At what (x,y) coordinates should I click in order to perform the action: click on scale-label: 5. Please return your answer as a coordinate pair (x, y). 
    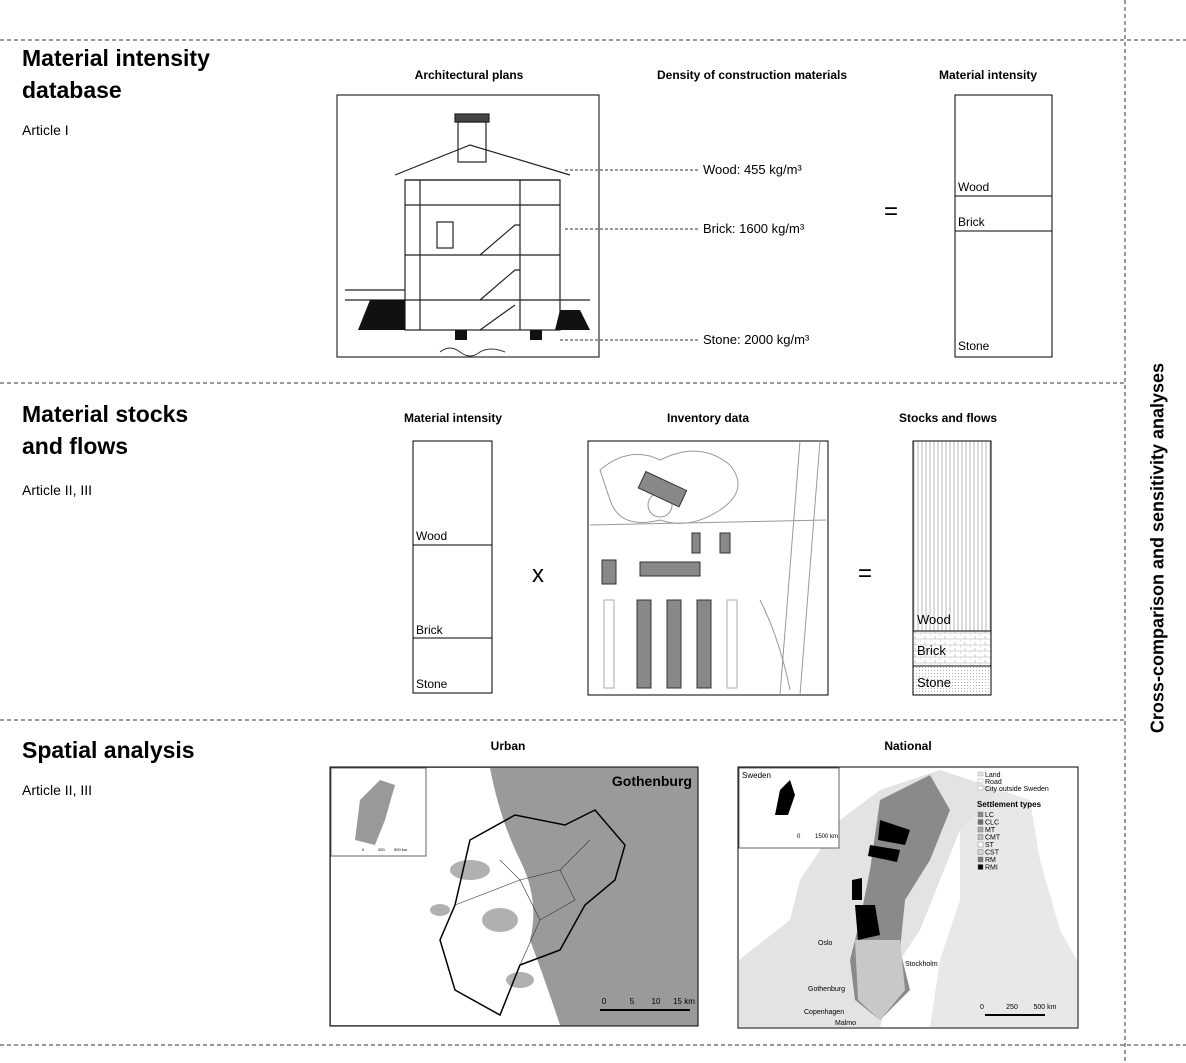
    Looking at the image, I should click on (632, 1001).